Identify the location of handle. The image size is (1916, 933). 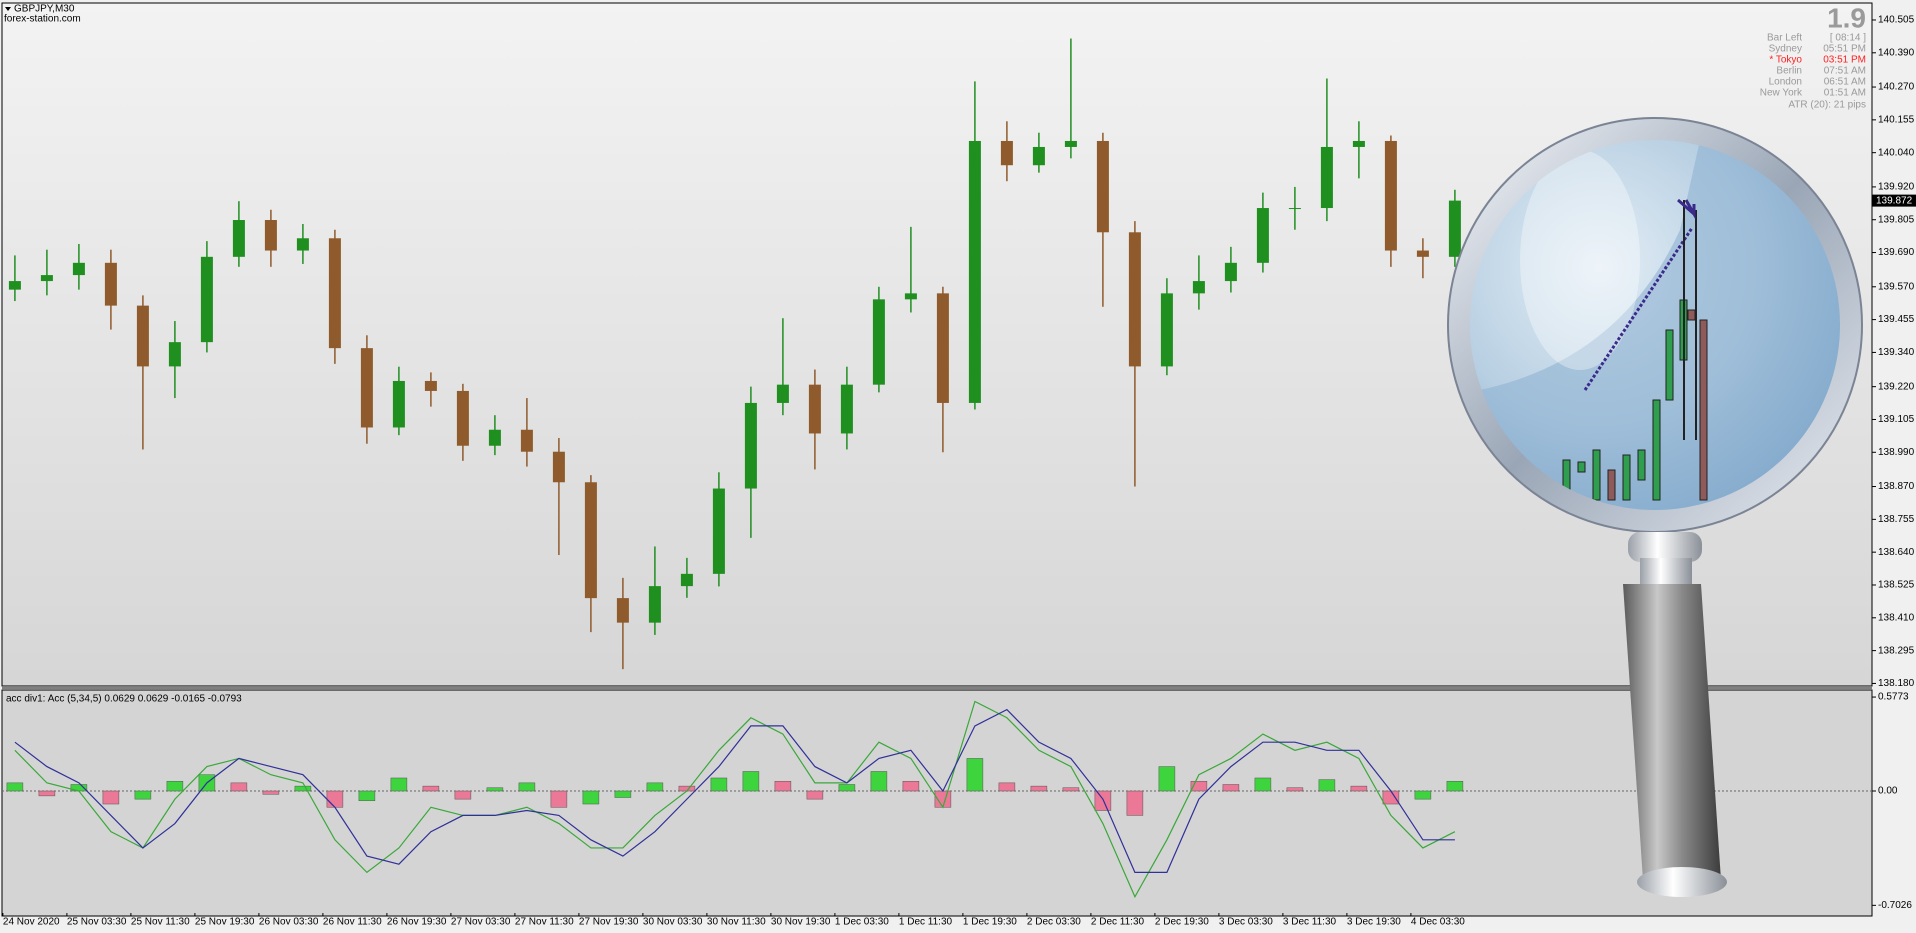
(1672, 732).